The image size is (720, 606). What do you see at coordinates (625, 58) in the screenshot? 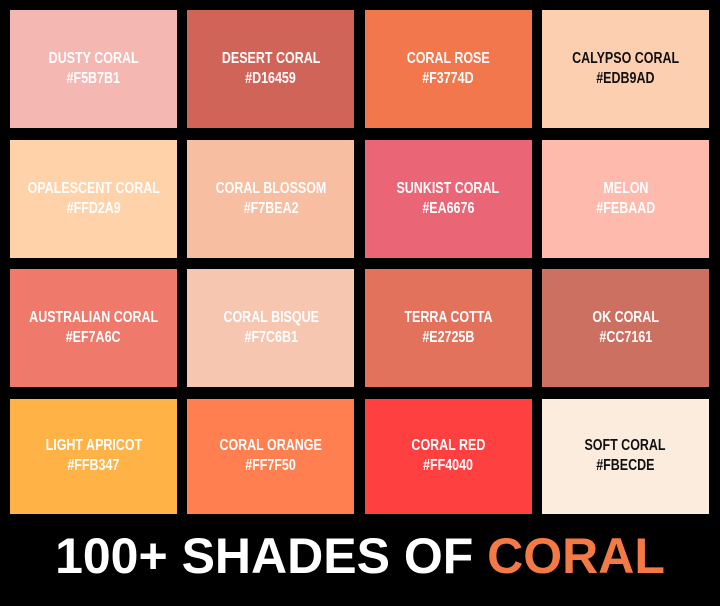
I see `swatch-name: CALYPSO CORAL` at bounding box center [625, 58].